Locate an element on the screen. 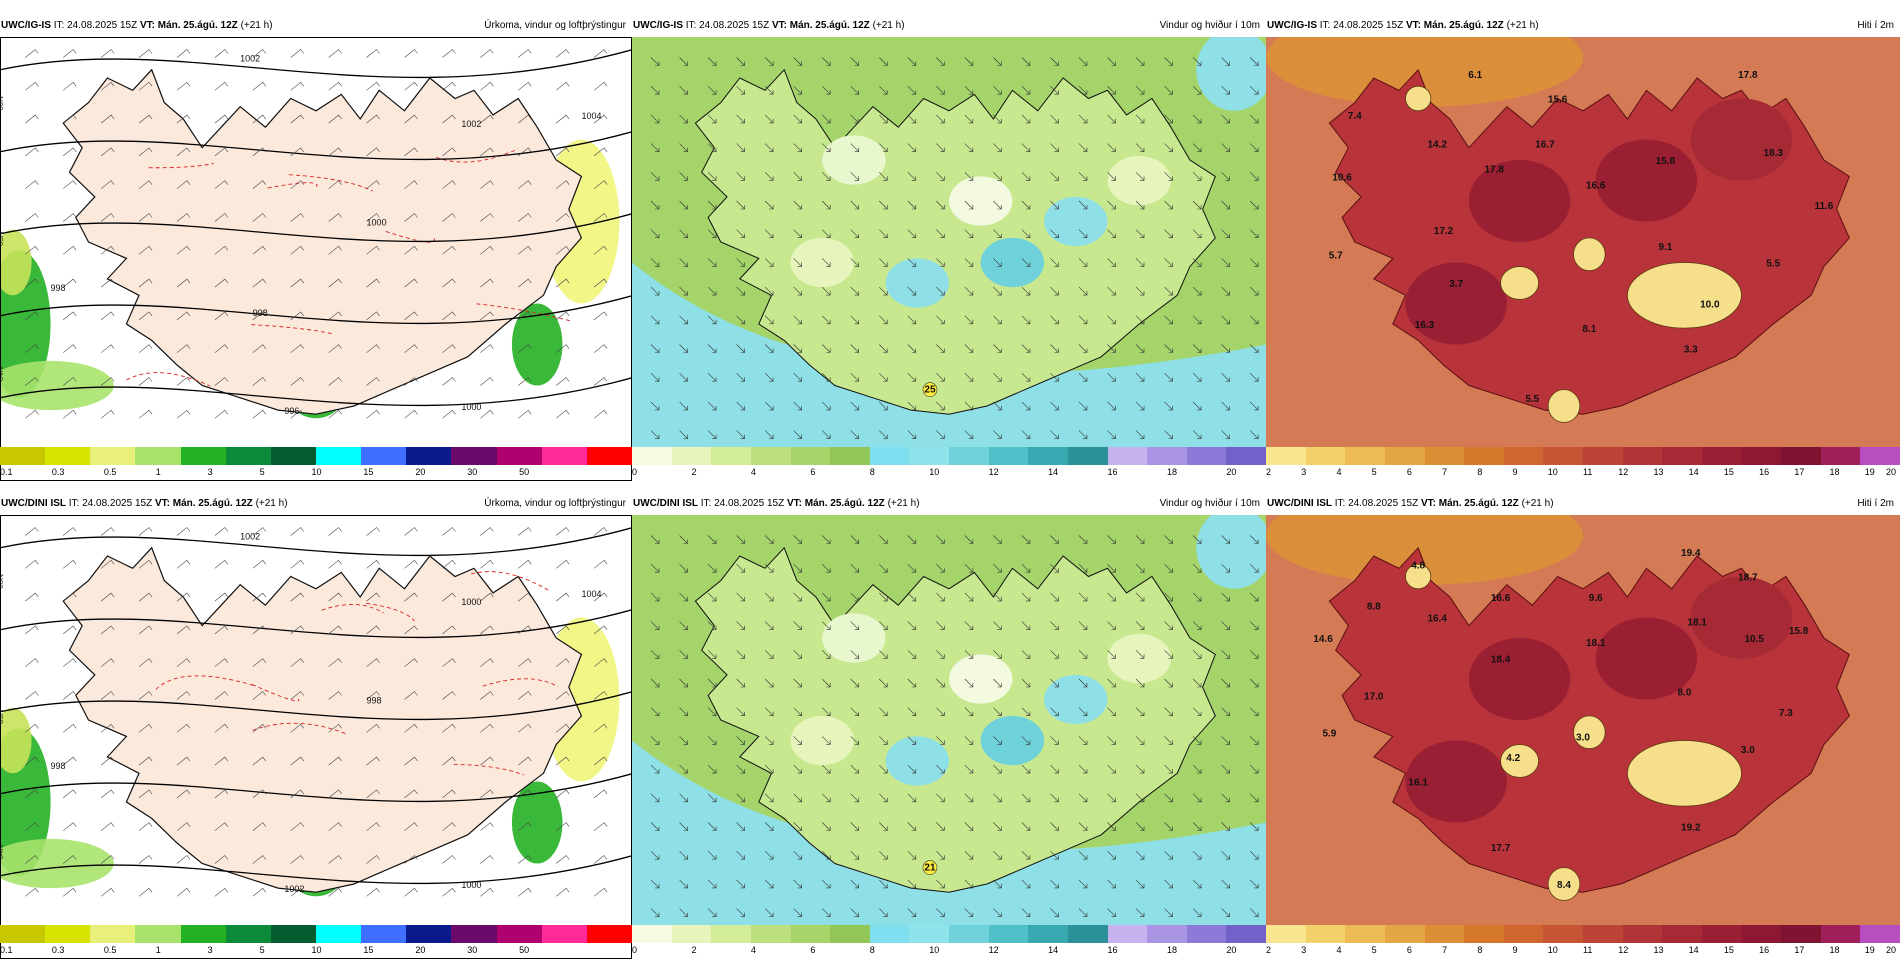 This screenshot has height=959, width=1900. temperature-label: 10.5 is located at coordinates (1754, 639).